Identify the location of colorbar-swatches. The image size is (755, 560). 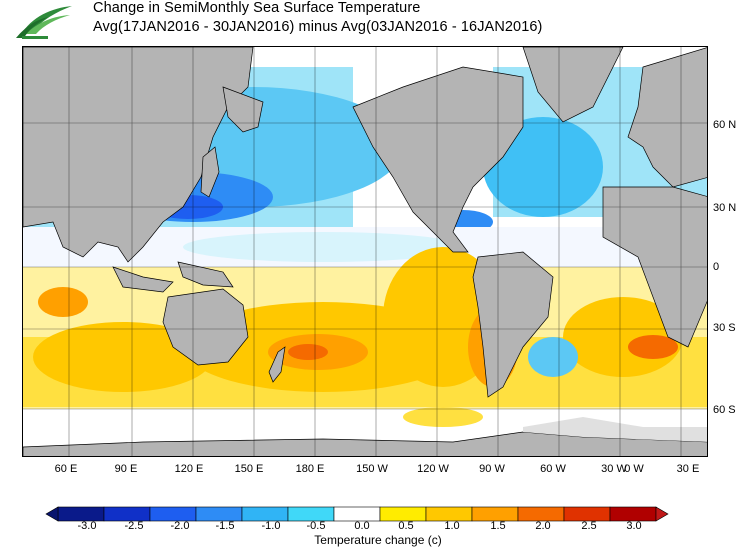
(357, 514).